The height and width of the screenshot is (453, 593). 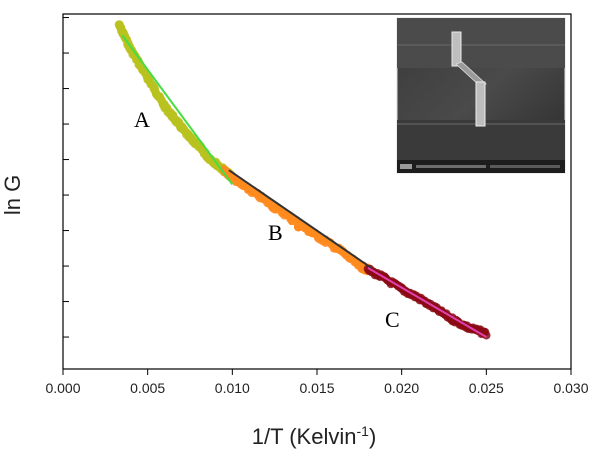 What do you see at coordinates (147, 388) in the screenshot?
I see `x-tick-label: 0.005` at bounding box center [147, 388].